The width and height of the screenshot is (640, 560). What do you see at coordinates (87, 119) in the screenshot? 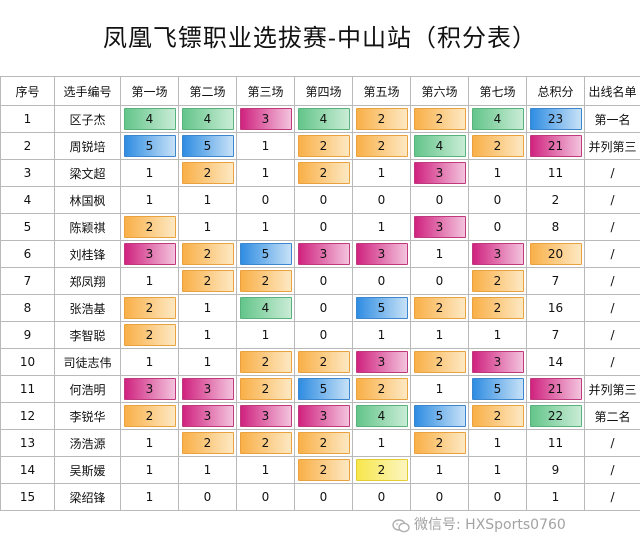
I see `player-name: 区子杰` at bounding box center [87, 119].